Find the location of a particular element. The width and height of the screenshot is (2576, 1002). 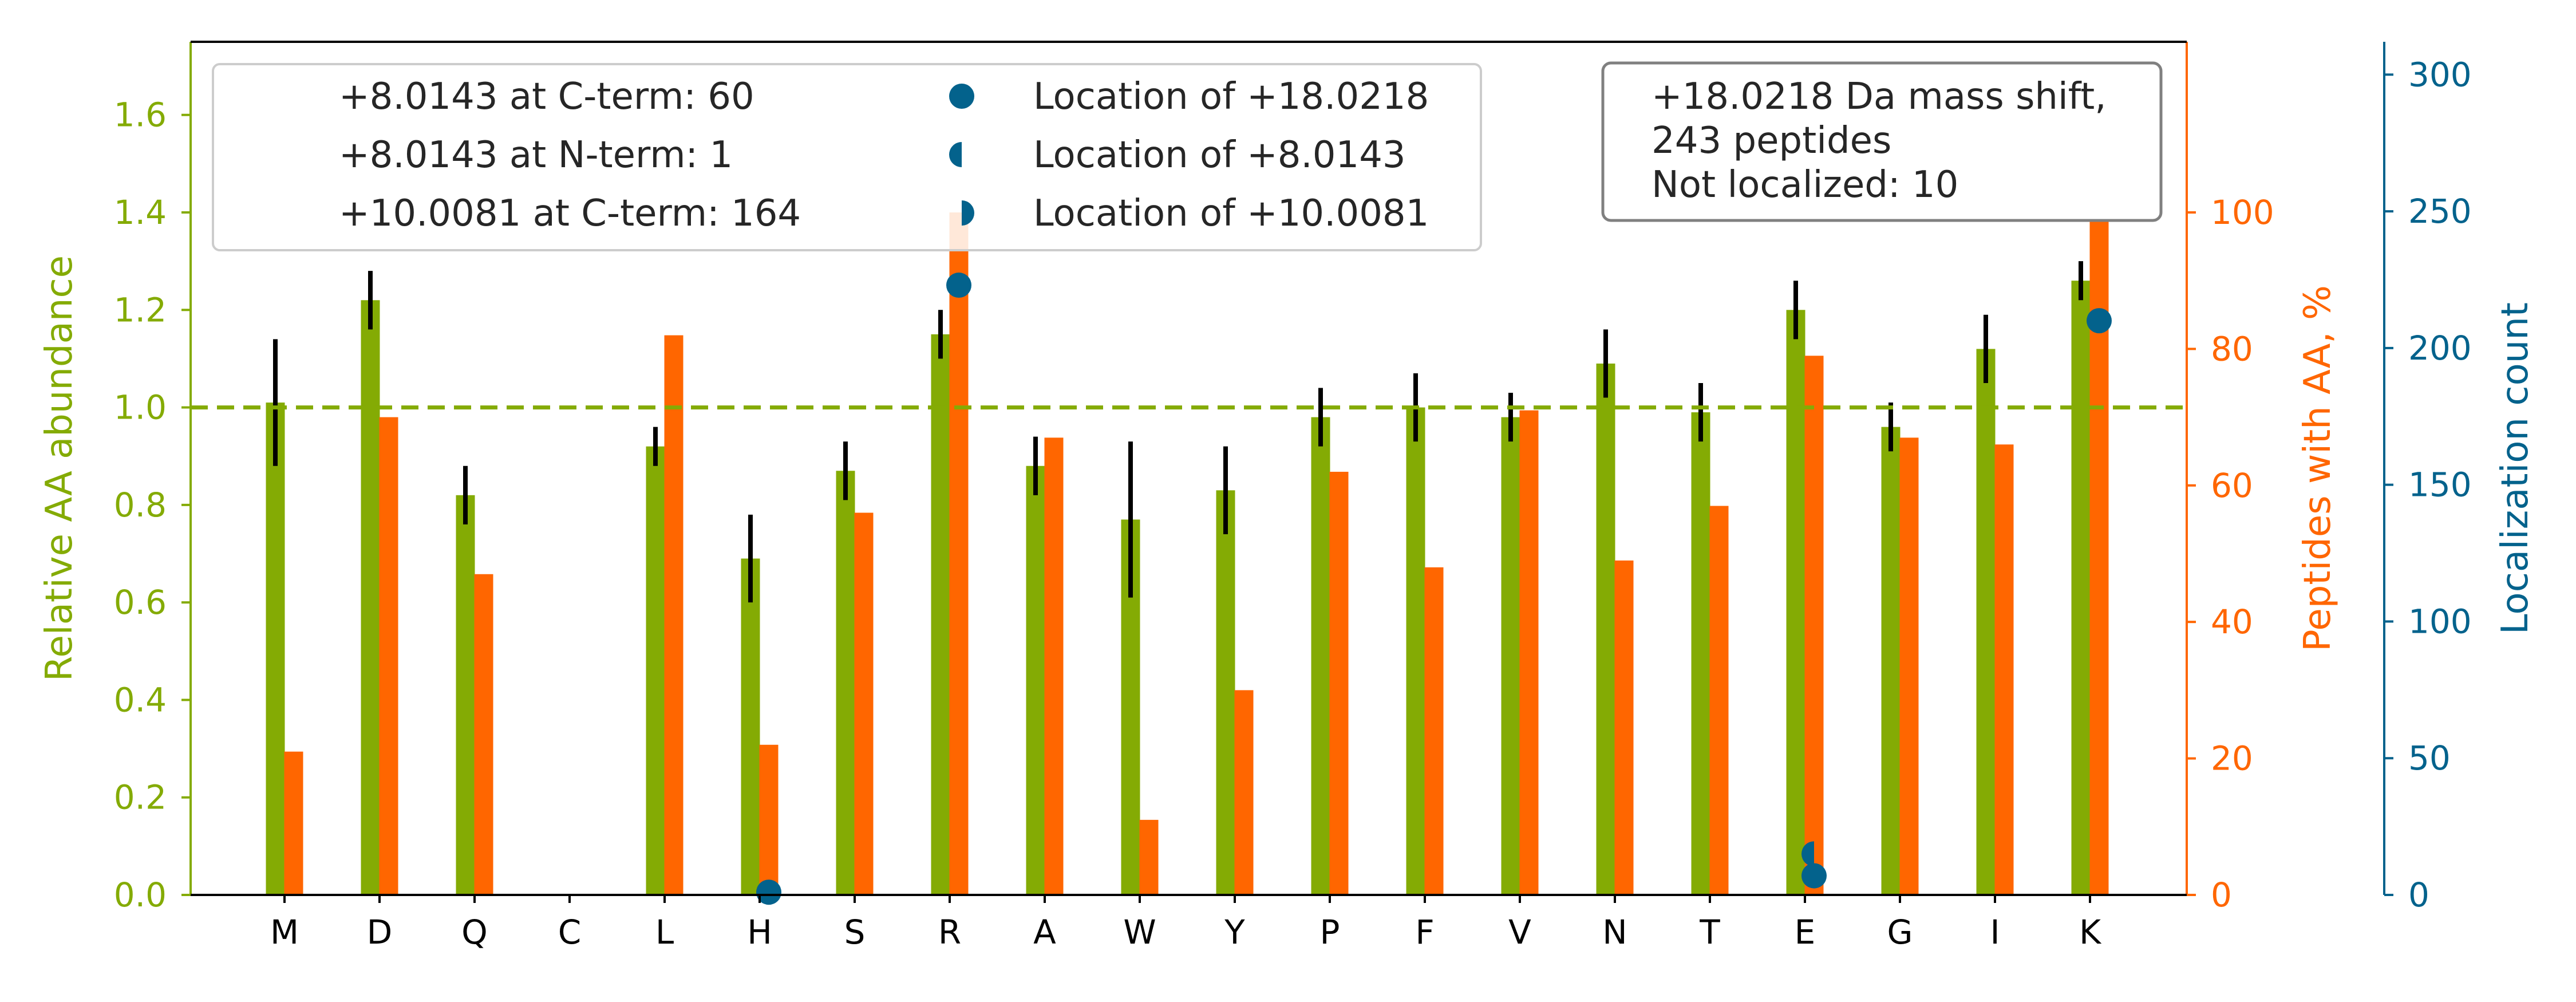

peptide-percent-bar-H is located at coordinates (769, 819).